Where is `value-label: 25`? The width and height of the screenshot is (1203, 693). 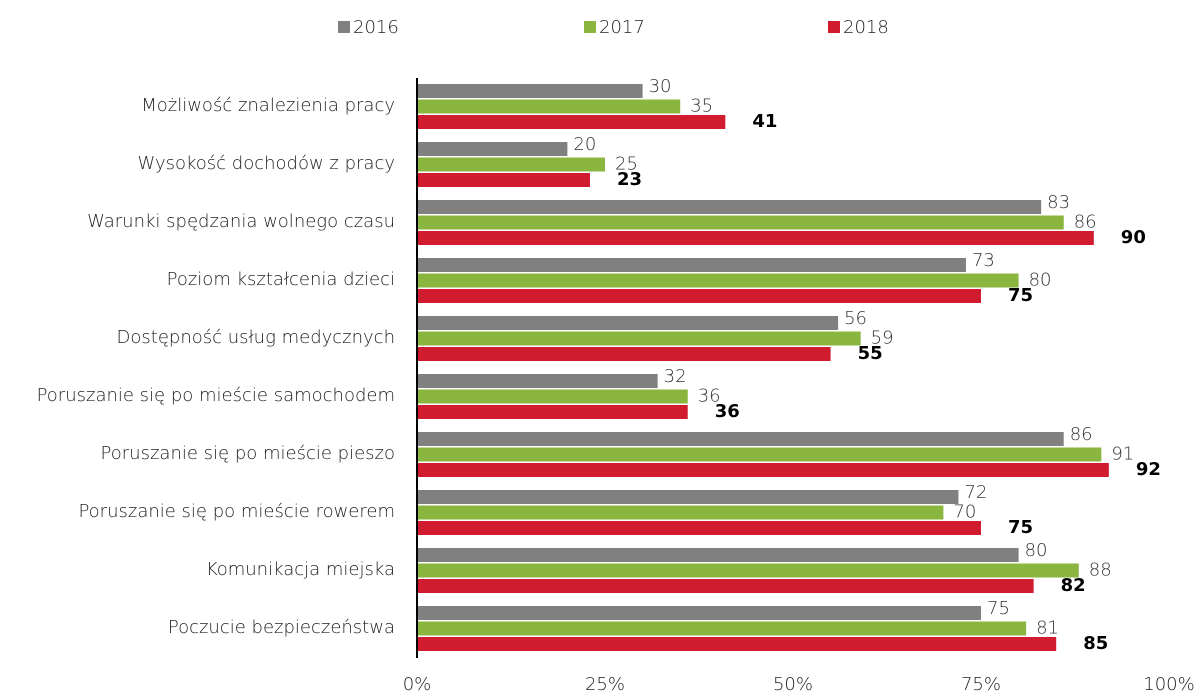
value-label: 25 is located at coordinates (626, 164).